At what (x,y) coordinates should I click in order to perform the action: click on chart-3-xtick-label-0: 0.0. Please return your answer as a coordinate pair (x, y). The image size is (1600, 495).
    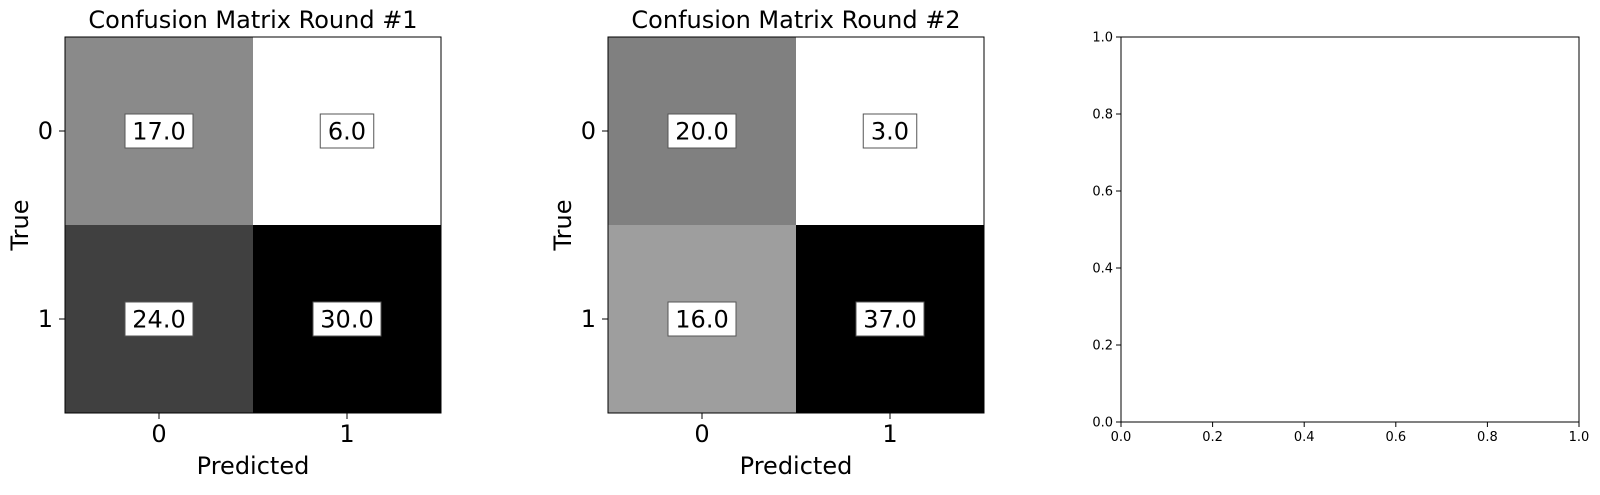
    Looking at the image, I should click on (1121, 437).